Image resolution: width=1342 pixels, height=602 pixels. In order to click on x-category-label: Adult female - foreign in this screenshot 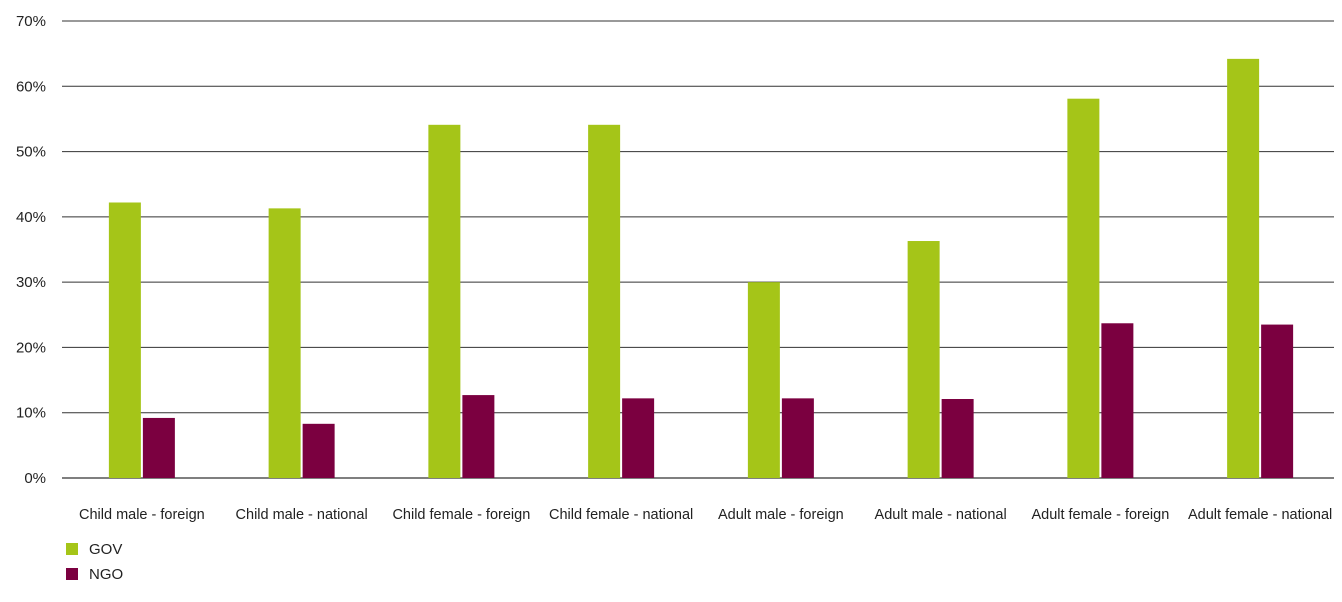, I will do `click(1100, 515)`.